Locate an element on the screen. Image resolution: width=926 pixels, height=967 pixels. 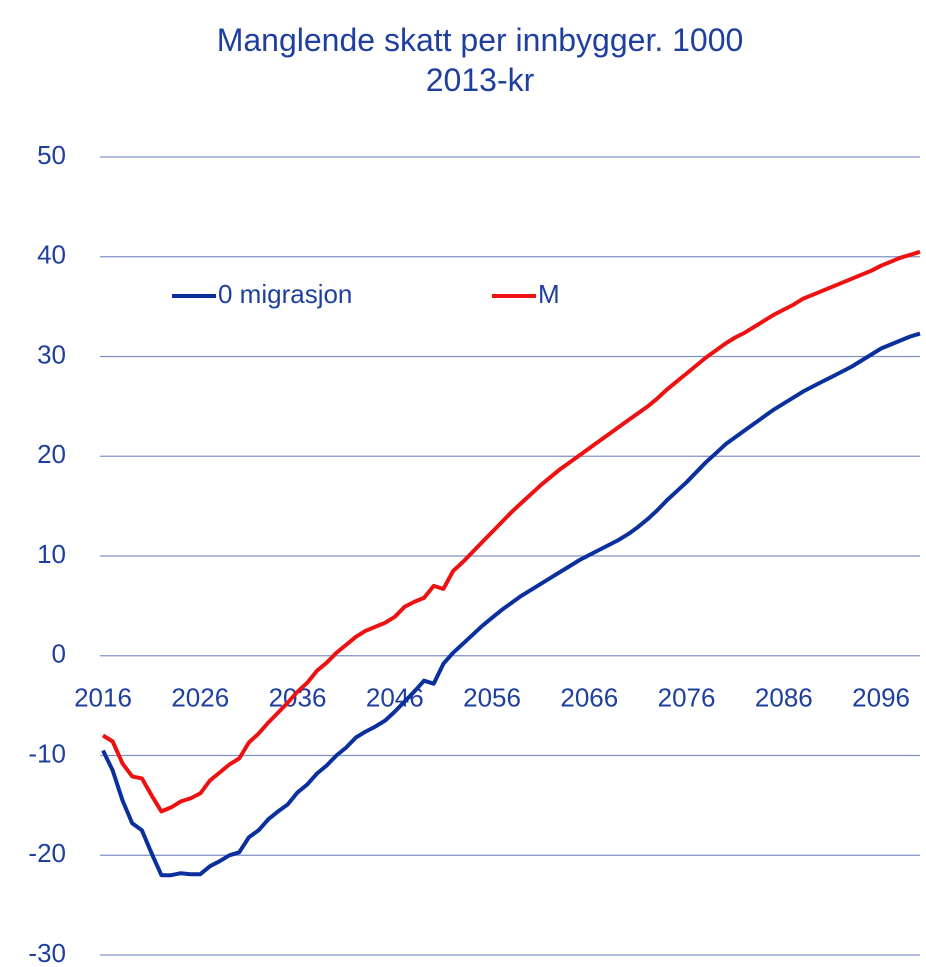
legend-label: 0 migrasjon is located at coordinates (285, 294).